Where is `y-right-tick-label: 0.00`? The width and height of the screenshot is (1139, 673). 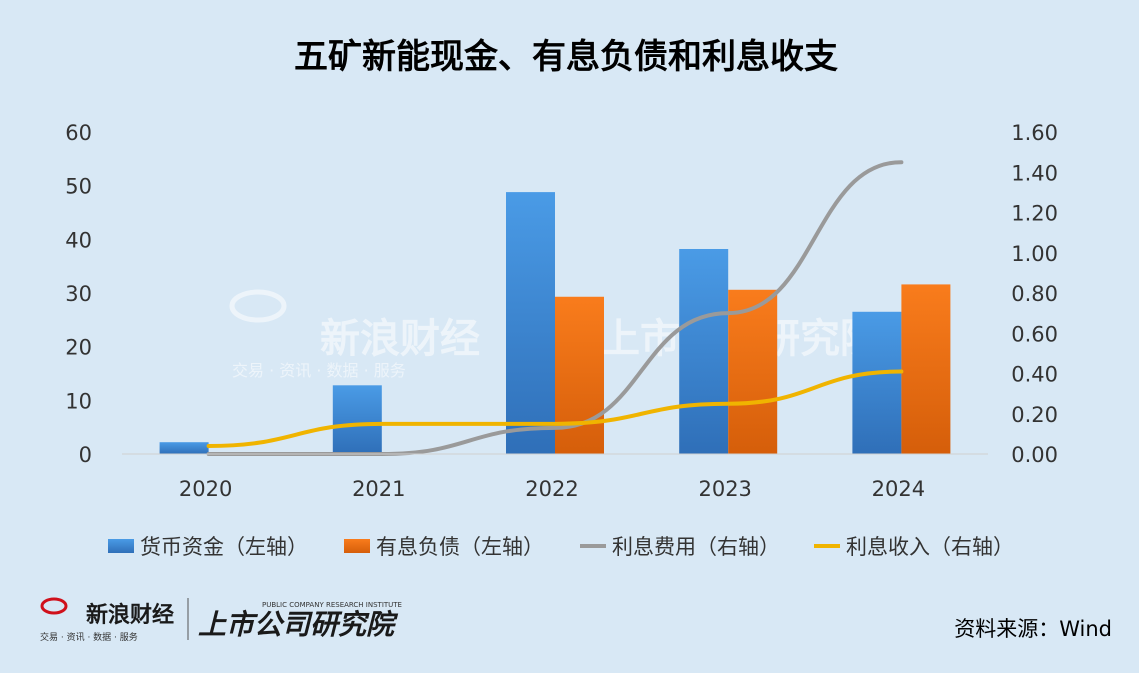 y-right-tick-label: 0.00 is located at coordinates (1034, 455).